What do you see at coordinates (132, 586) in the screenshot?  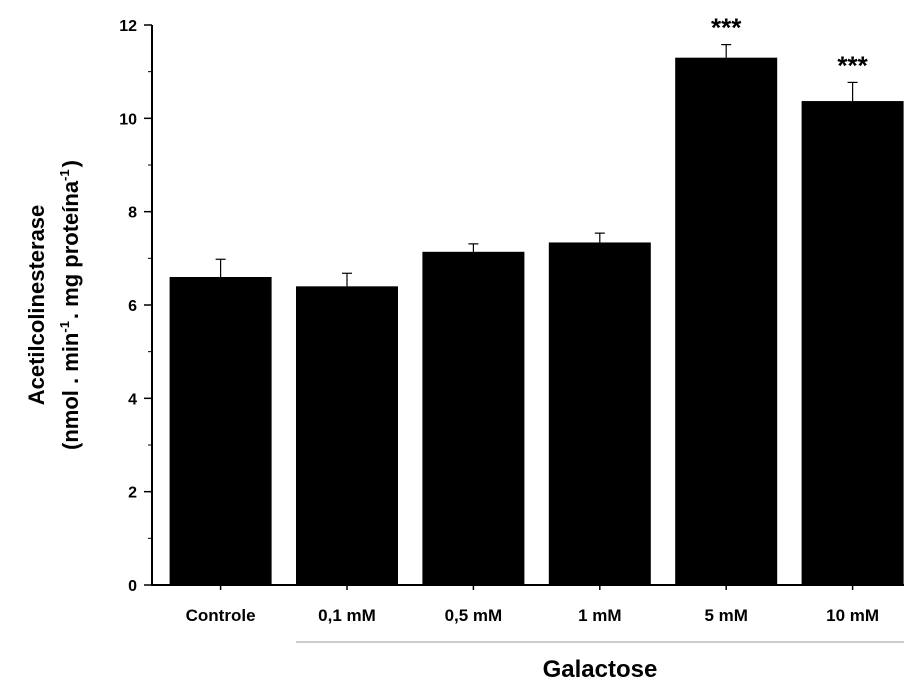 I see `y-tick-label: 0` at bounding box center [132, 586].